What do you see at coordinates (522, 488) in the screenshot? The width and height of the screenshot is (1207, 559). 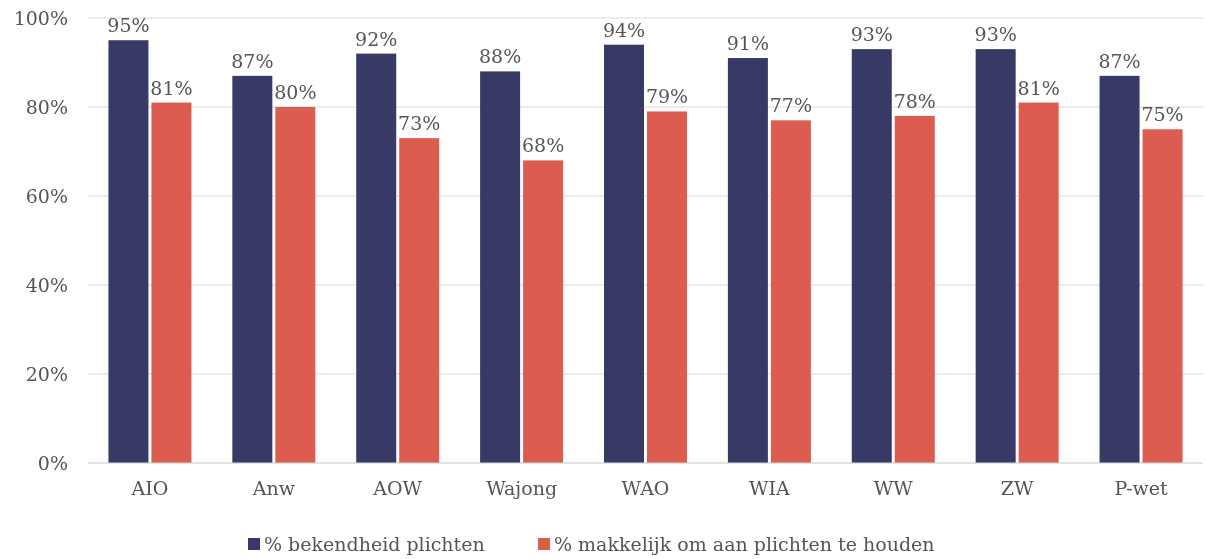 I see `x-tick-label: Wajong` at bounding box center [522, 488].